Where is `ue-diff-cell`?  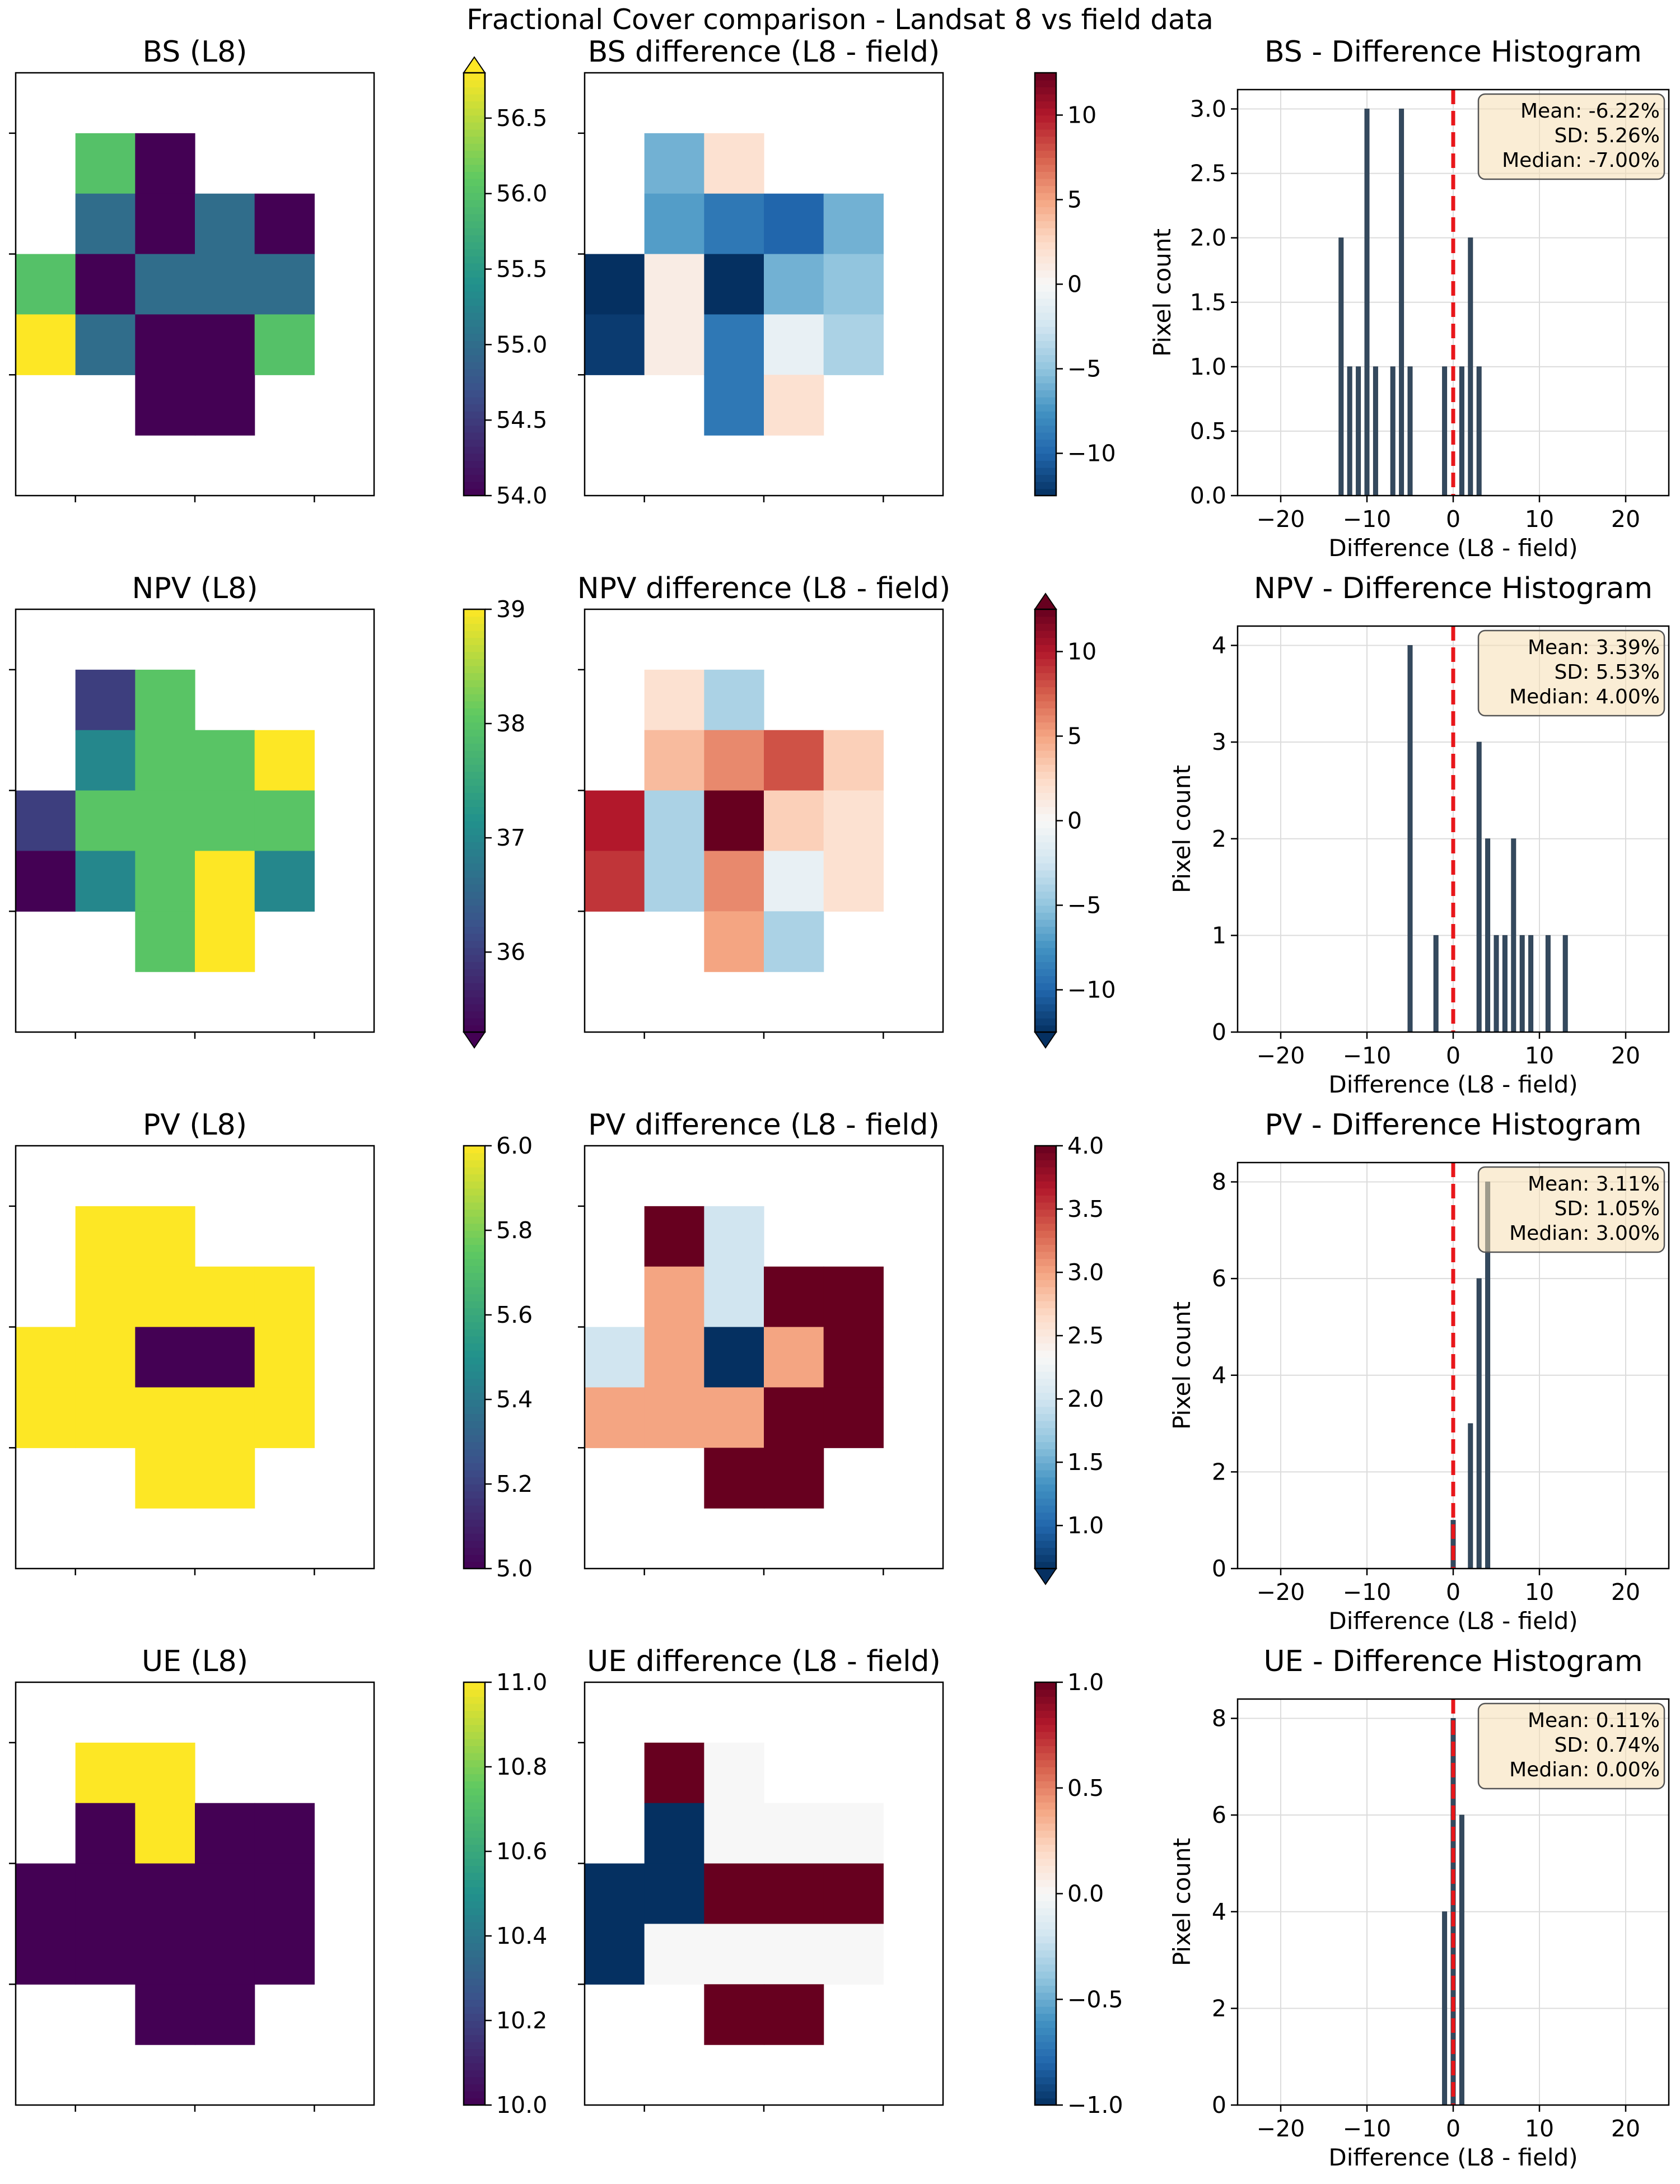 ue-diff-cell is located at coordinates (734, 1834).